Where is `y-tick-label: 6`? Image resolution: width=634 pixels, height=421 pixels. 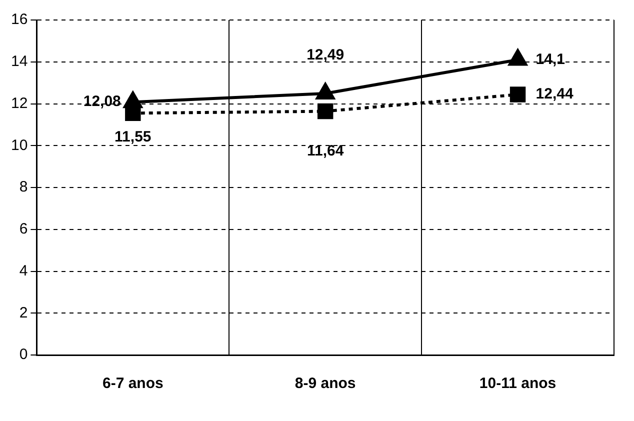 y-tick-label: 6 is located at coordinates (23, 229).